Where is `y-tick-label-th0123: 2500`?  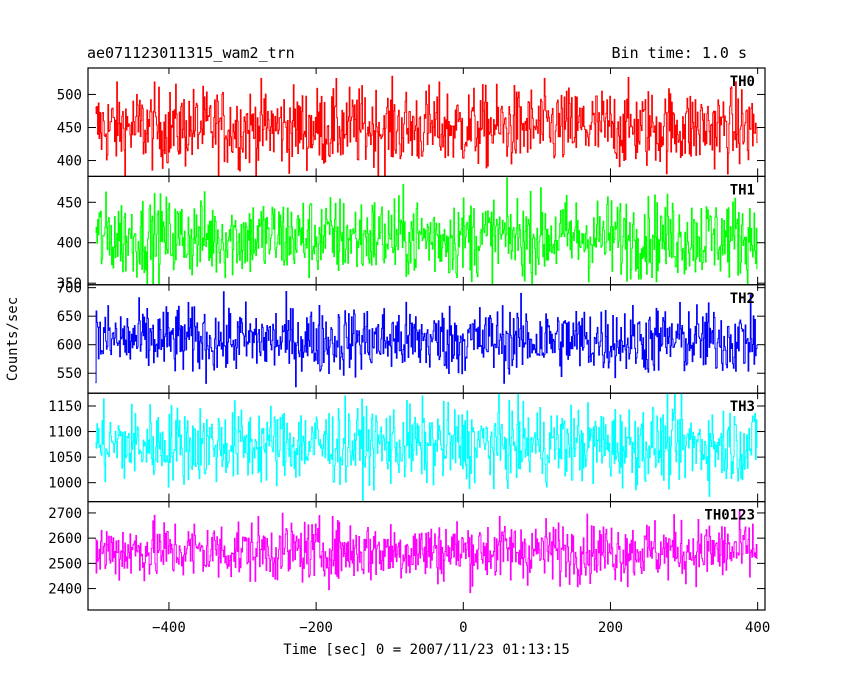 y-tick-label-th0123: 2500 is located at coordinates (65, 564).